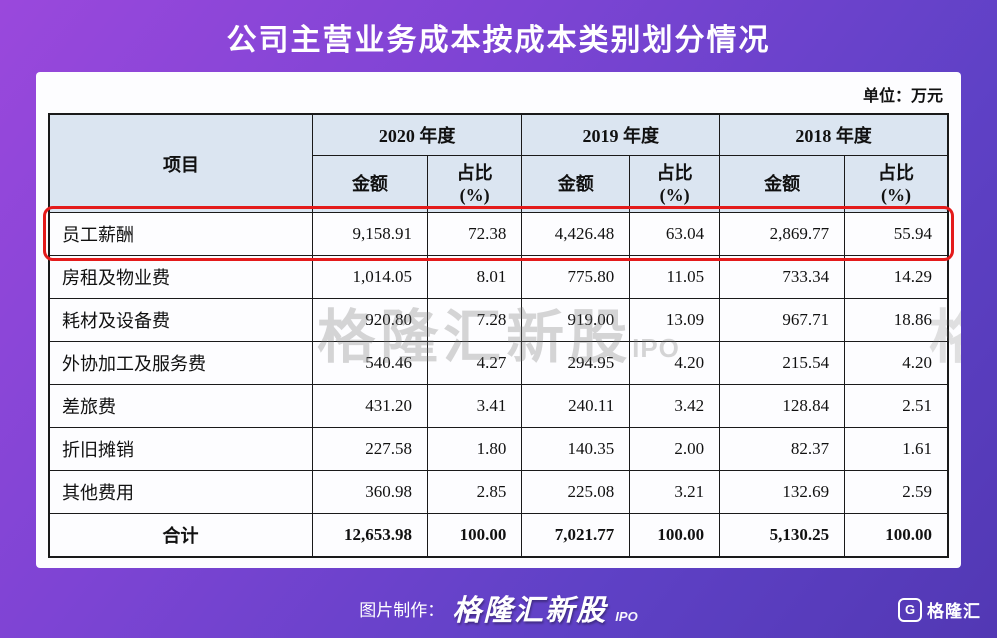 The height and width of the screenshot is (638, 997). What do you see at coordinates (417, 134) in the screenshot?
I see `column-header-year-2020: 2020 年度` at bounding box center [417, 134].